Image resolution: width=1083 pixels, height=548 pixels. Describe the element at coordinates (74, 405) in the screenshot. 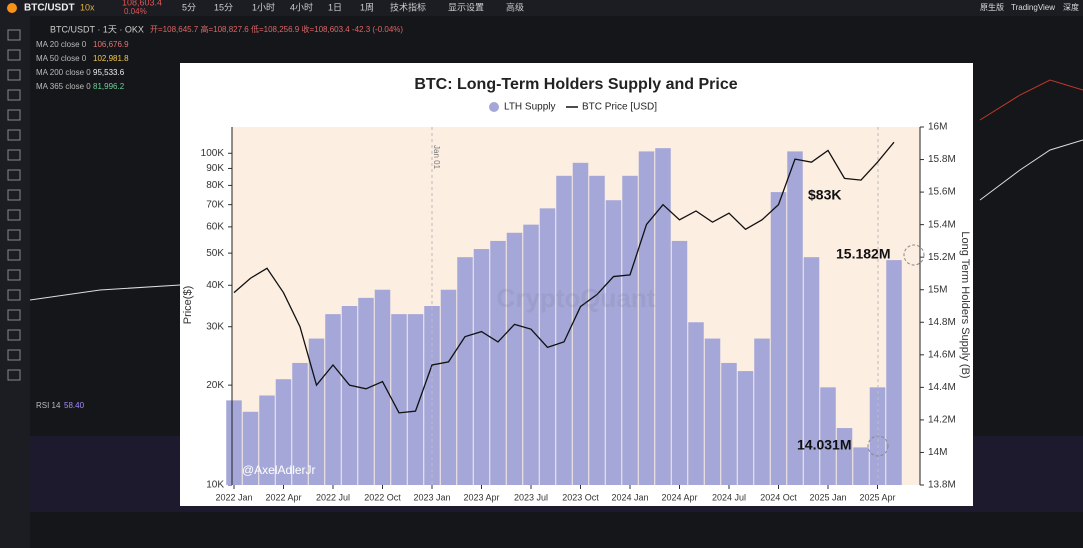

I see `rsi-value: 58.40` at that location.